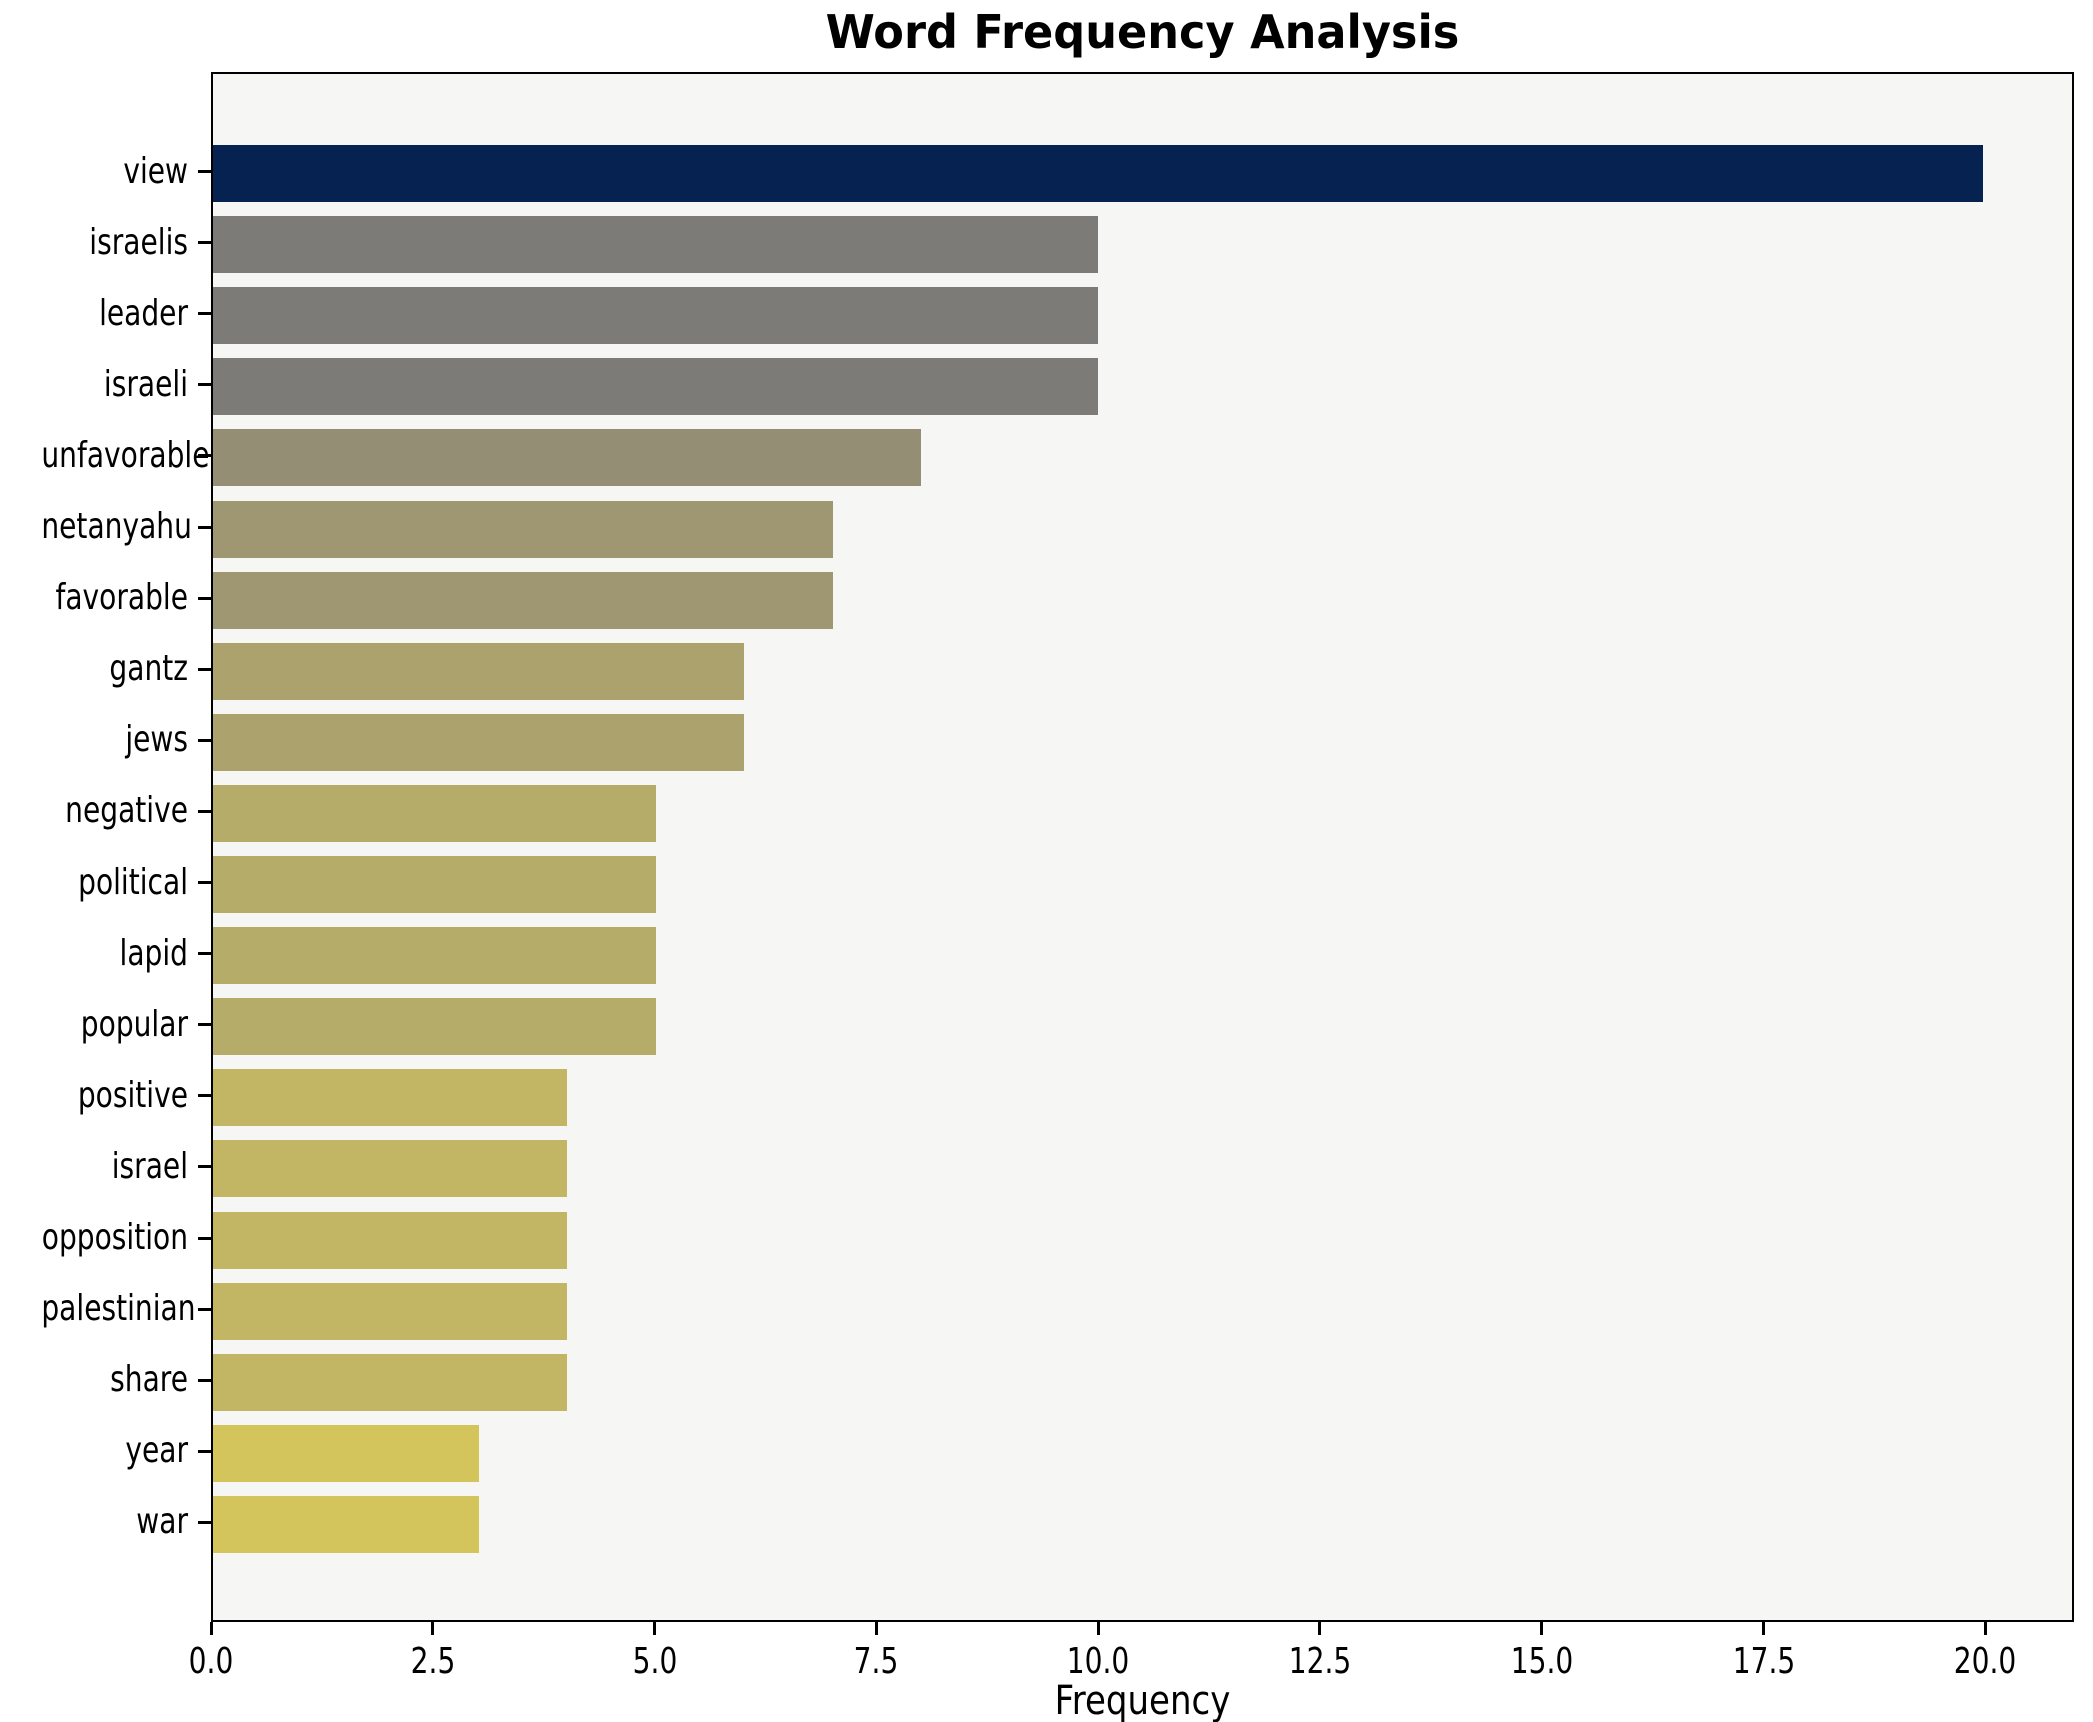  What do you see at coordinates (143, 313) in the screenshot?
I see `y-tick-label: leader` at bounding box center [143, 313].